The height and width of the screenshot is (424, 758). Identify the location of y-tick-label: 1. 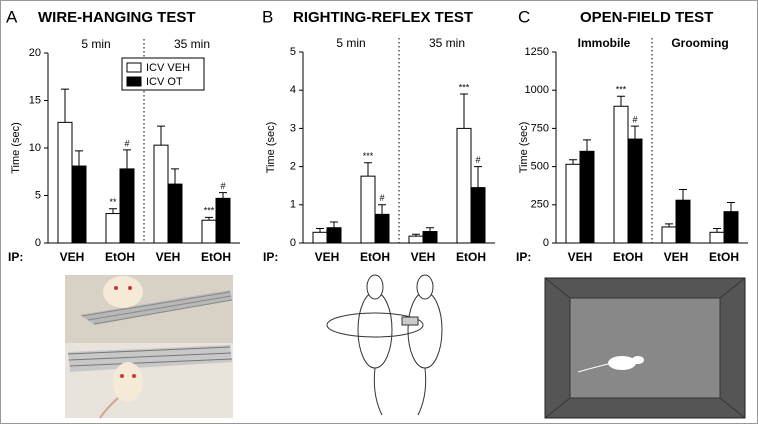
(293, 205).